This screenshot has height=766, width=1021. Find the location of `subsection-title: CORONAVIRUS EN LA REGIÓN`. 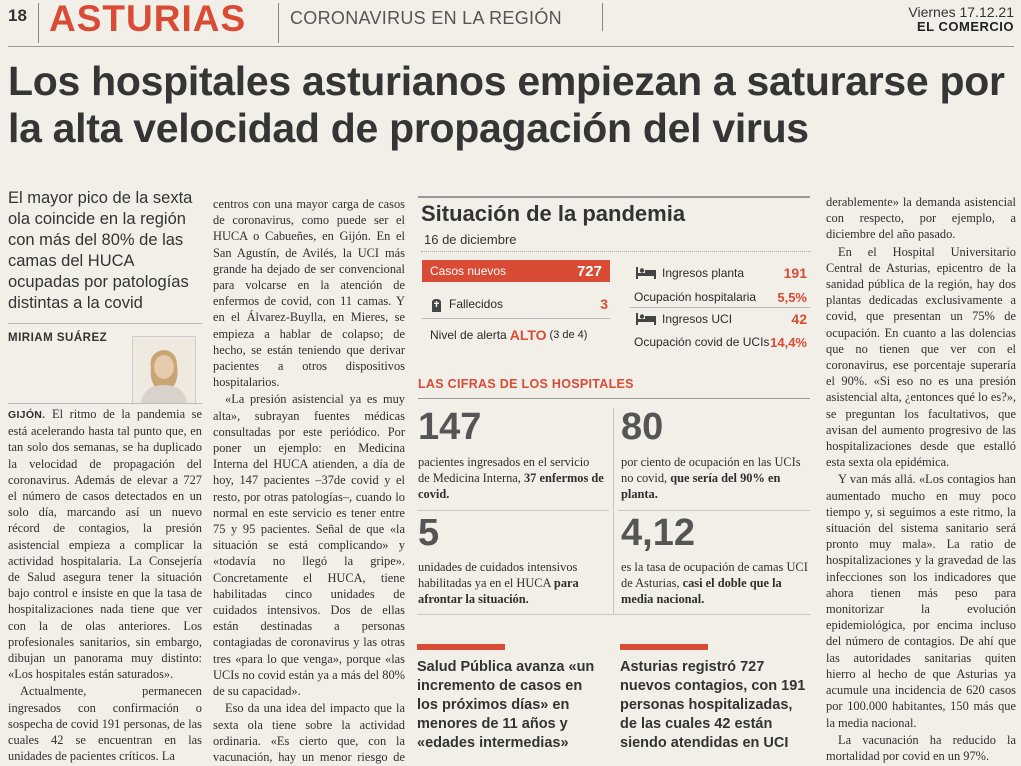

subsection-title: CORONAVIRUS EN LA REGIÓN is located at coordinates (426, 18).